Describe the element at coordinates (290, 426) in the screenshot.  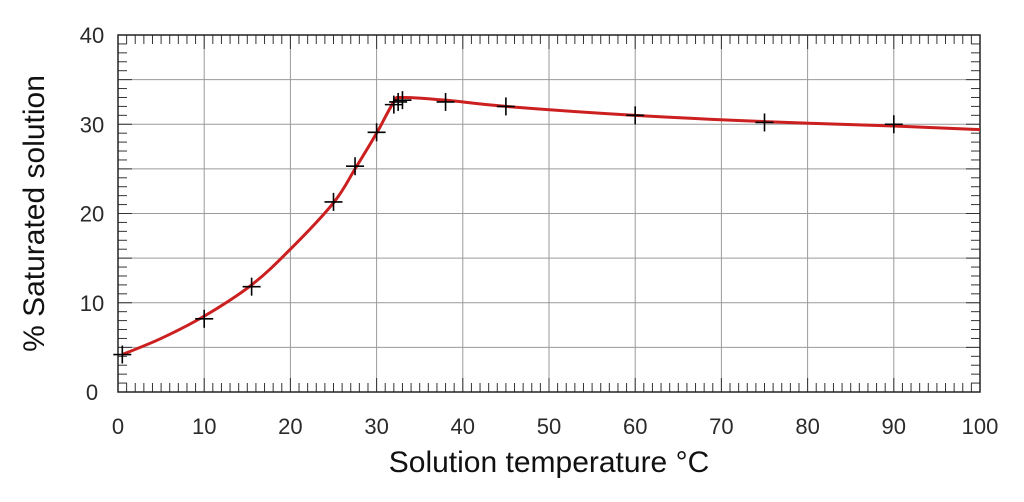
I see `x-tick-label: 20` at that location.